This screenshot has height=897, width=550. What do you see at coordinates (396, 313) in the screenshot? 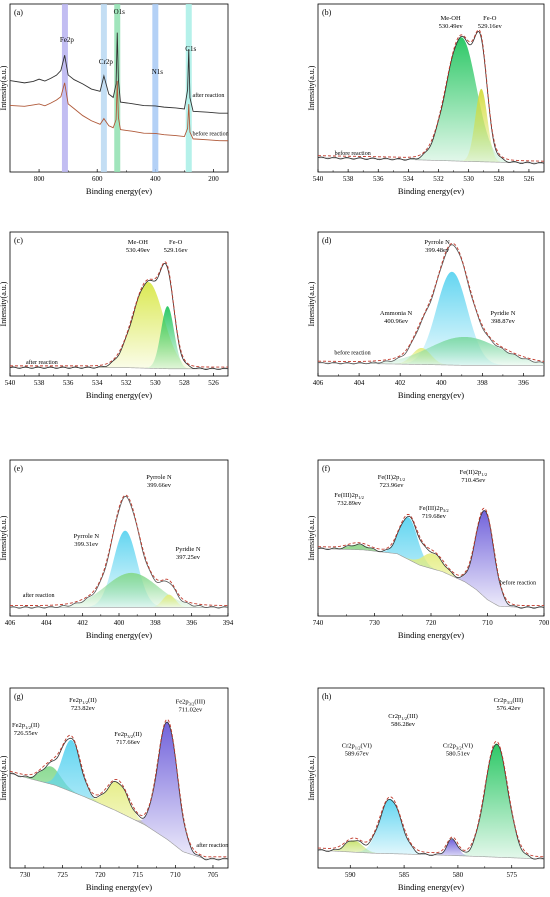
I see `peak-label-name: Ammonia N` at bounding box center [396, 313].